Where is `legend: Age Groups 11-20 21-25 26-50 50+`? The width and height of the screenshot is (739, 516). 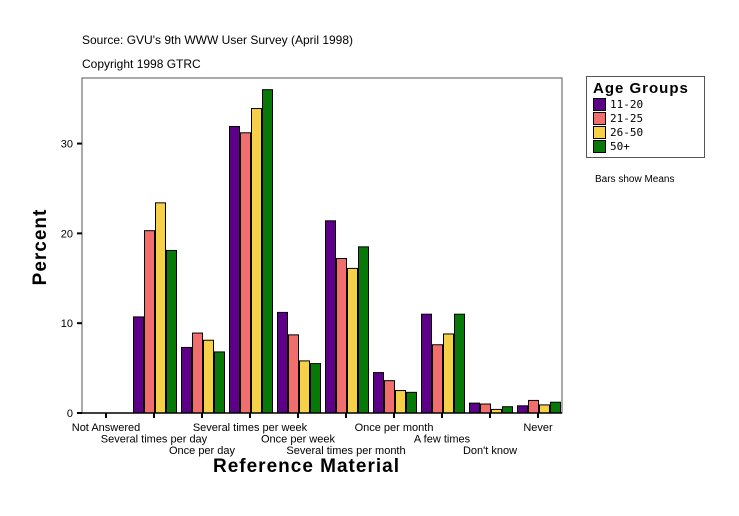 legend: Age Groups 11-20 21-25 26-50 50+ is located at coordinates (645, 117).